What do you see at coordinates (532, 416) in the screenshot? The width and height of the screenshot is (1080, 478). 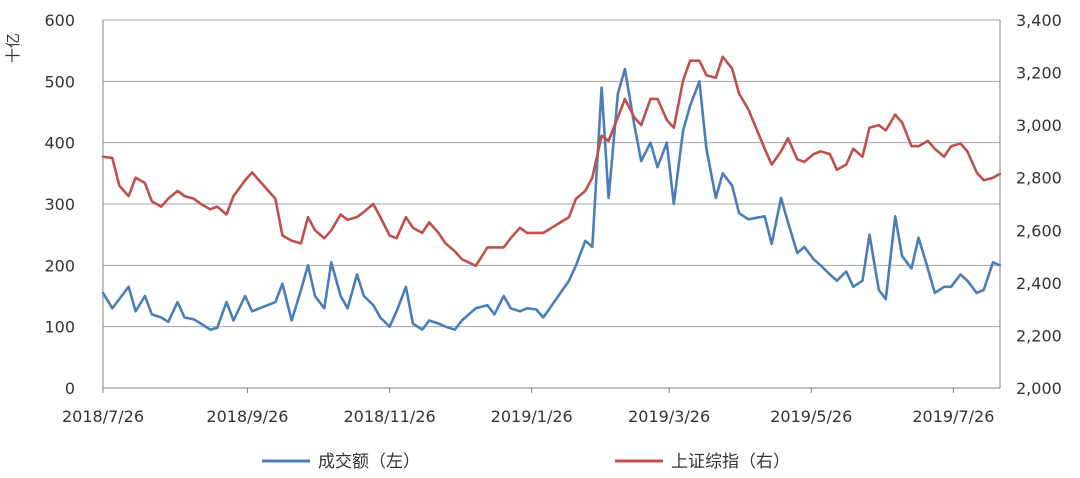 I see `x-tick-label: 2019/1/26` at bounding box center [532, 416].